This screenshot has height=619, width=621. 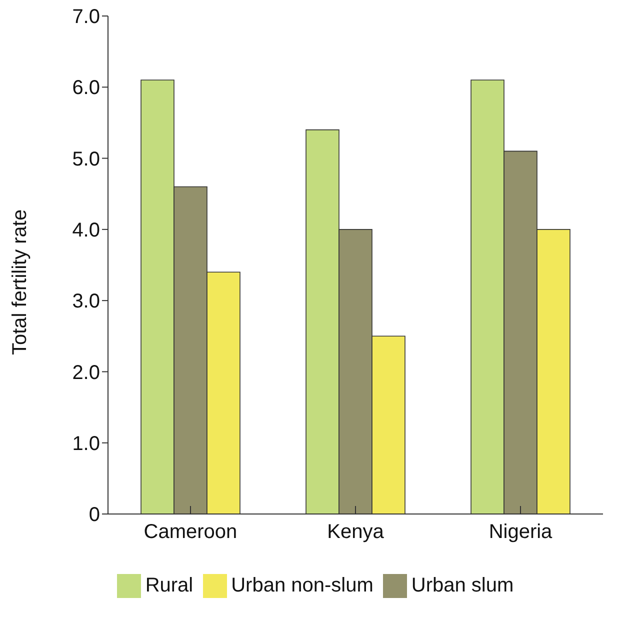 What do you see at coordinates (86, 443) in the screenshot?
I see `y-tick-label: 1.0` at bounding box center [86, 443].